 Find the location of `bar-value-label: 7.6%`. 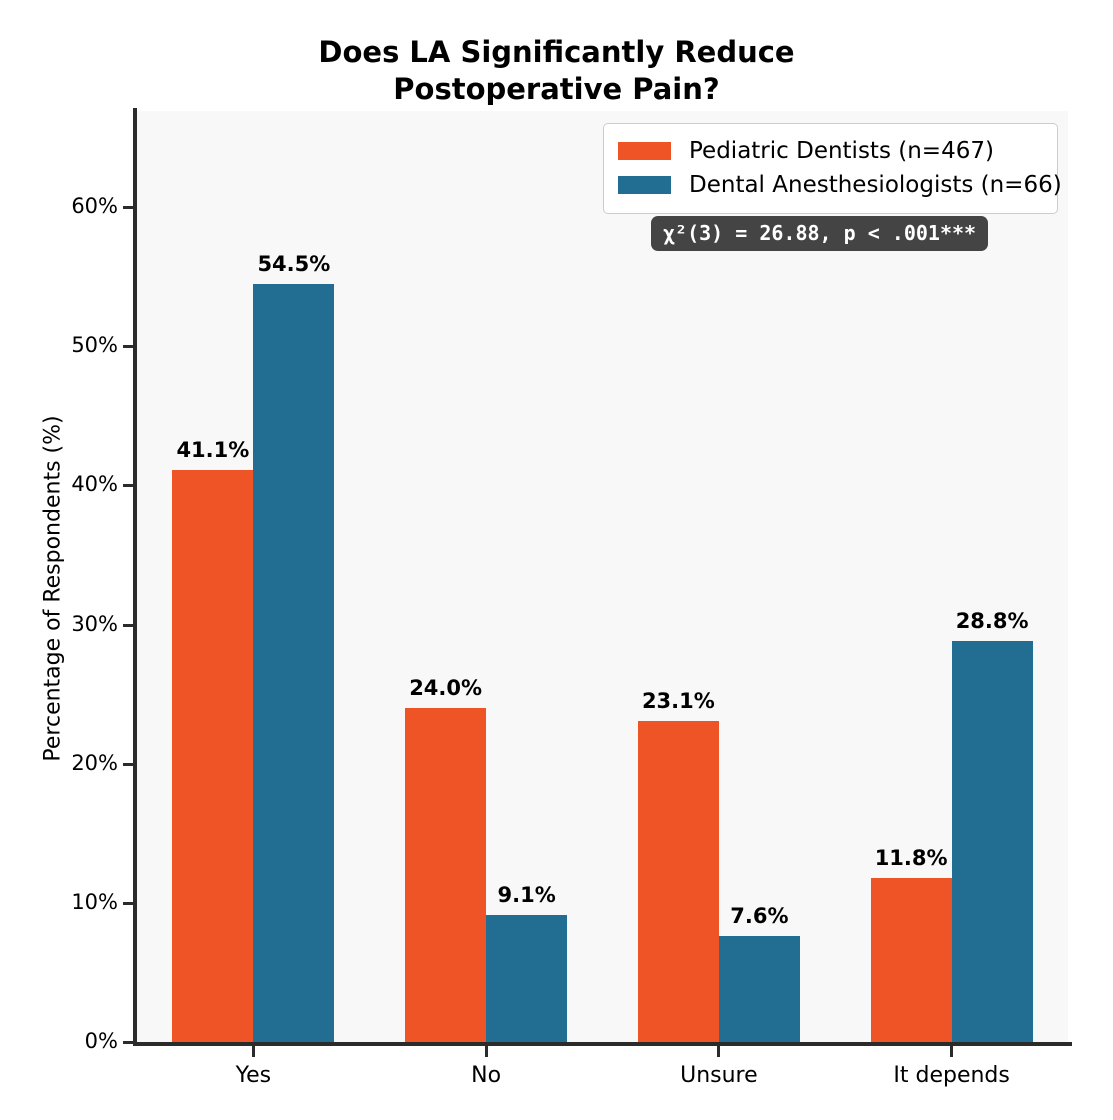

bar-value-label: 7.6% is located at coordinates (759, 916).